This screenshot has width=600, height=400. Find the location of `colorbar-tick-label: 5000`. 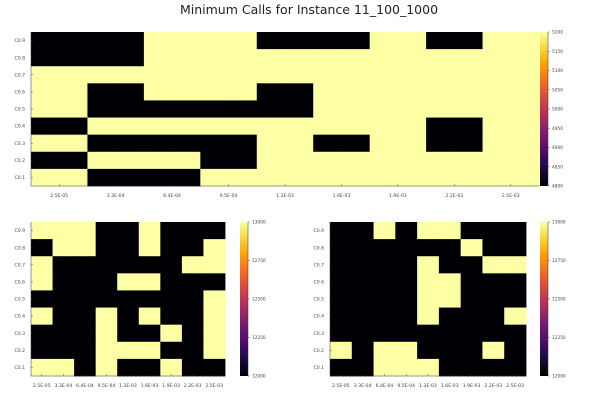

colorbar-tick-label: 5000 is located at coordinates (557, 110).